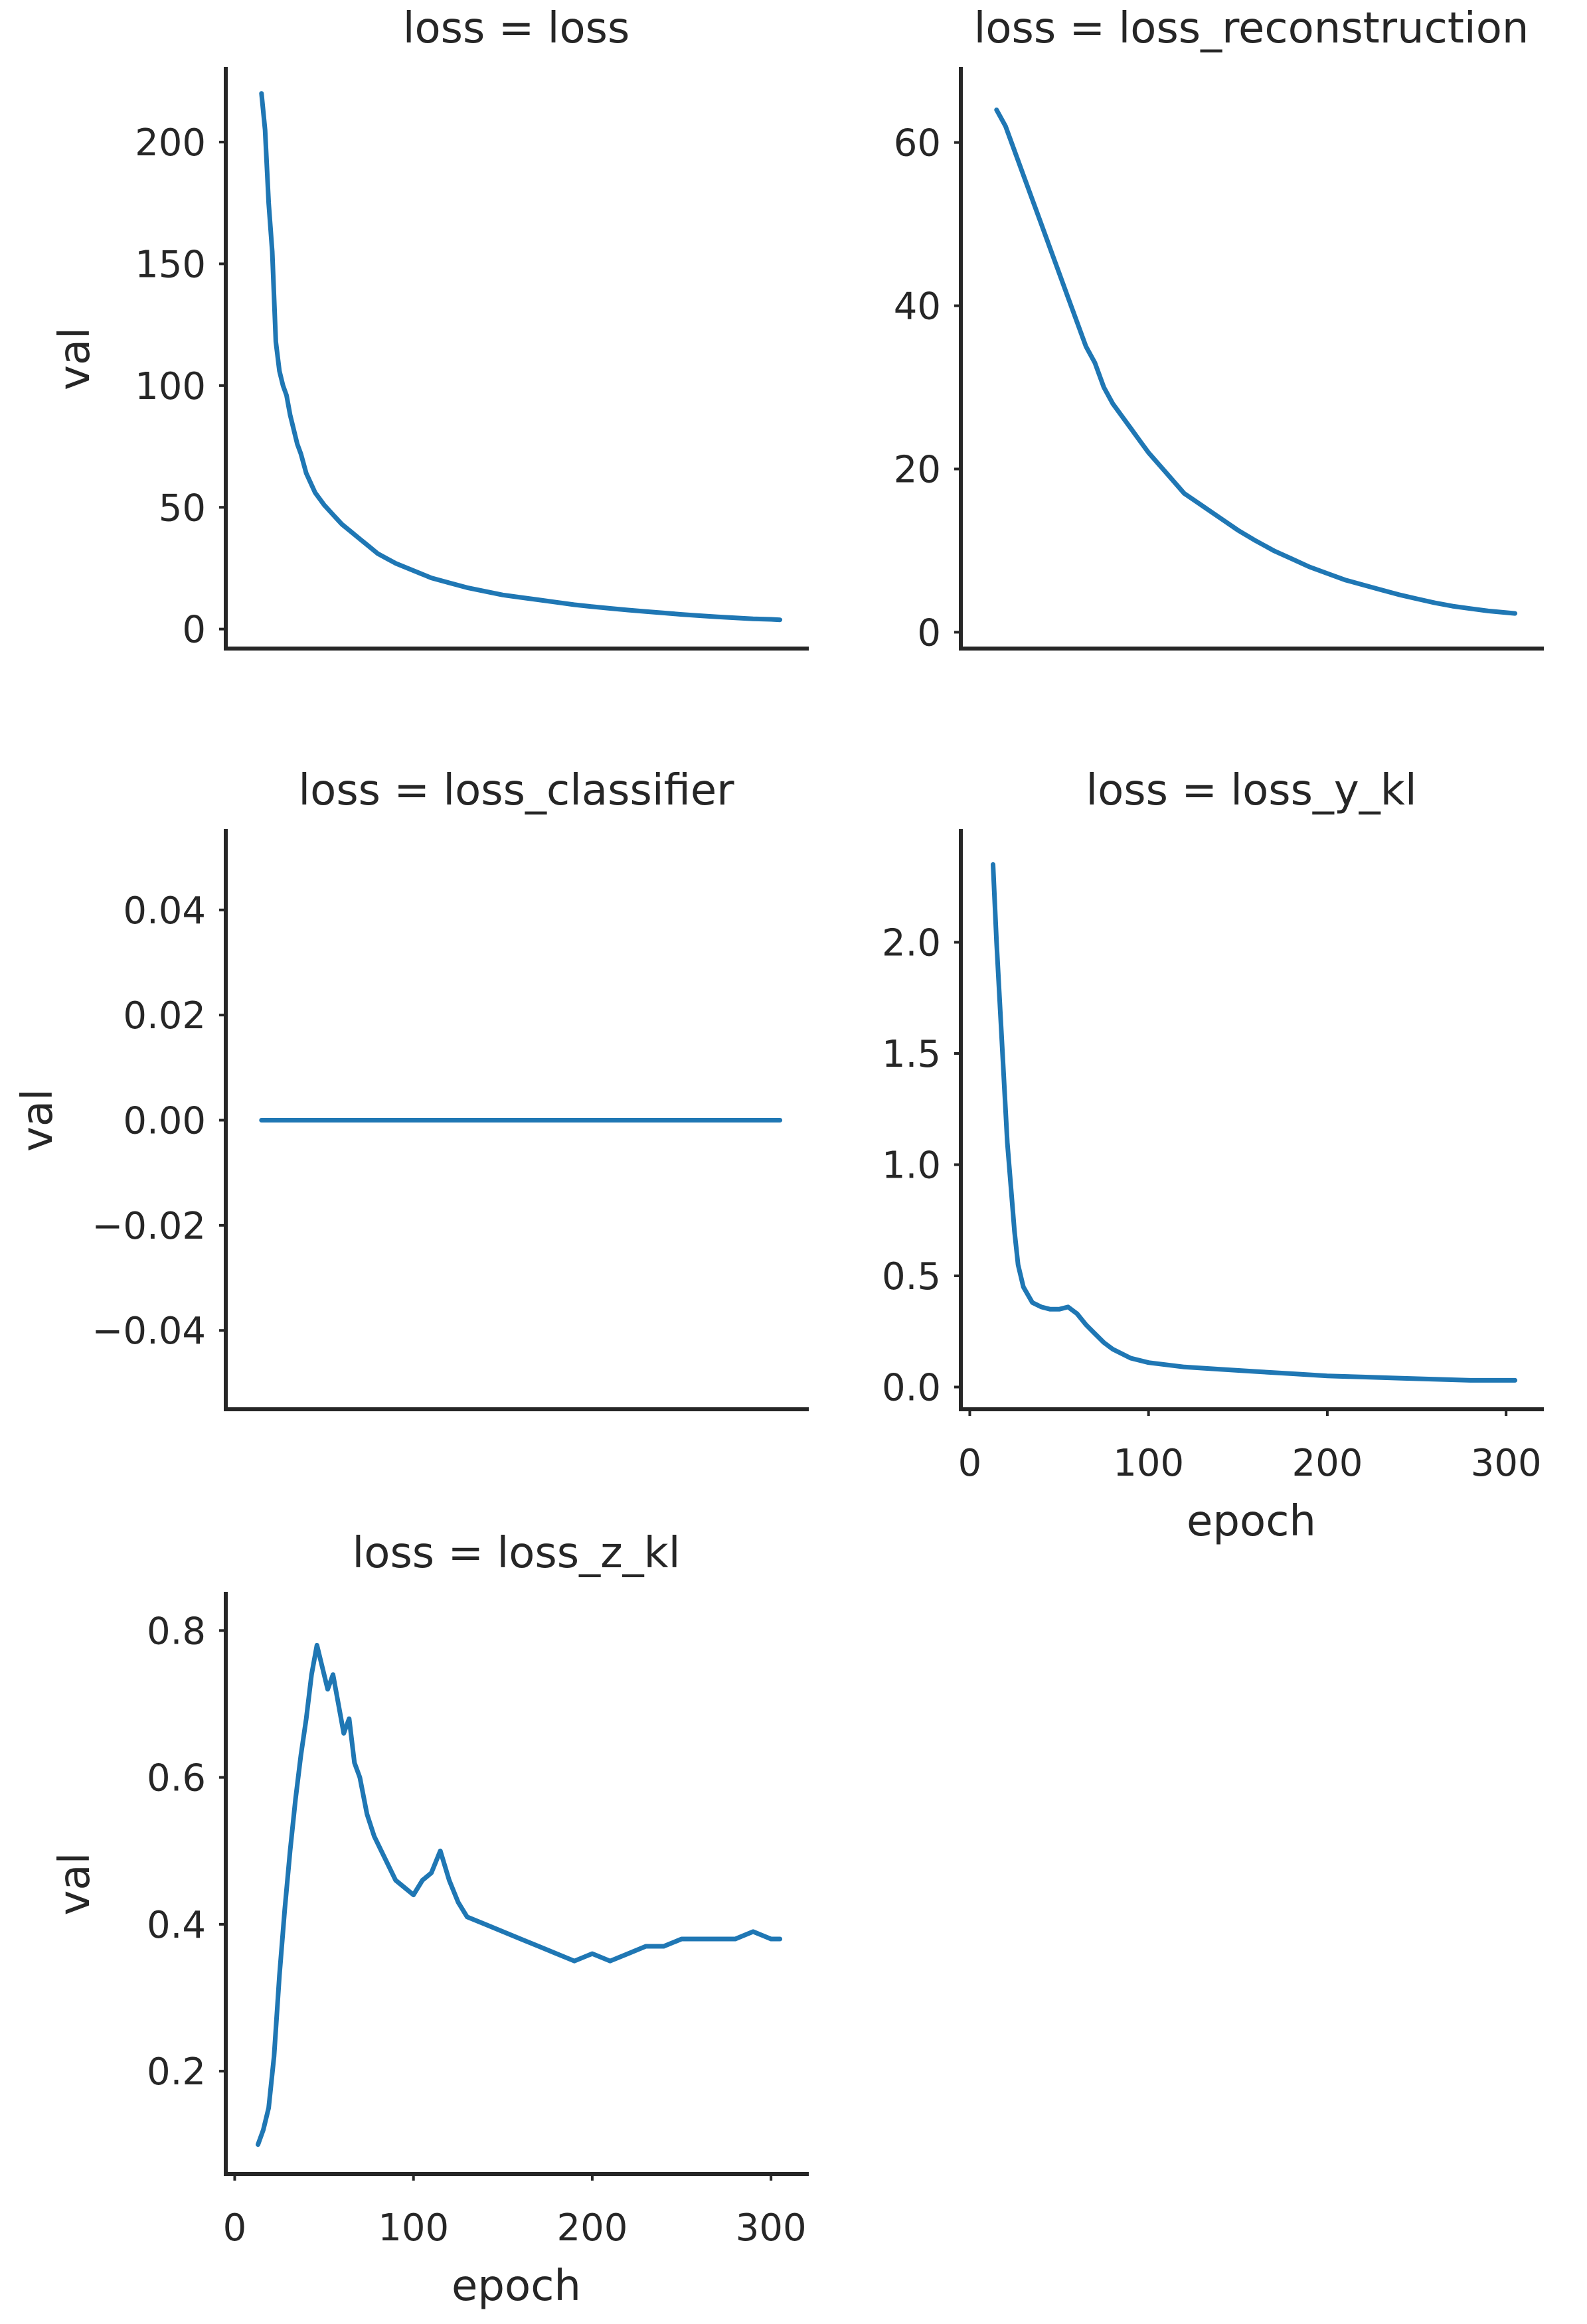 The height and width of the screenshot is (2324, 1587). What do you see at coordinates (912, 943) in the screenshot?
I see `y-tick-label: 2.0` at bounding box center [912, 943].